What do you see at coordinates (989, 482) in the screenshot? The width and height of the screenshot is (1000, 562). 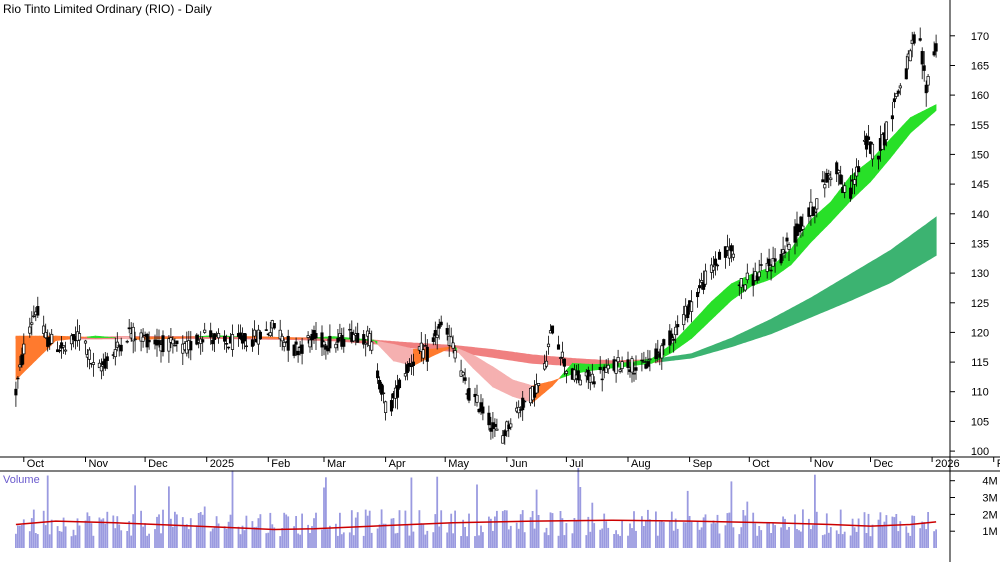 I see `volume-tick-label: 4M` at bounding box center [989, 482].